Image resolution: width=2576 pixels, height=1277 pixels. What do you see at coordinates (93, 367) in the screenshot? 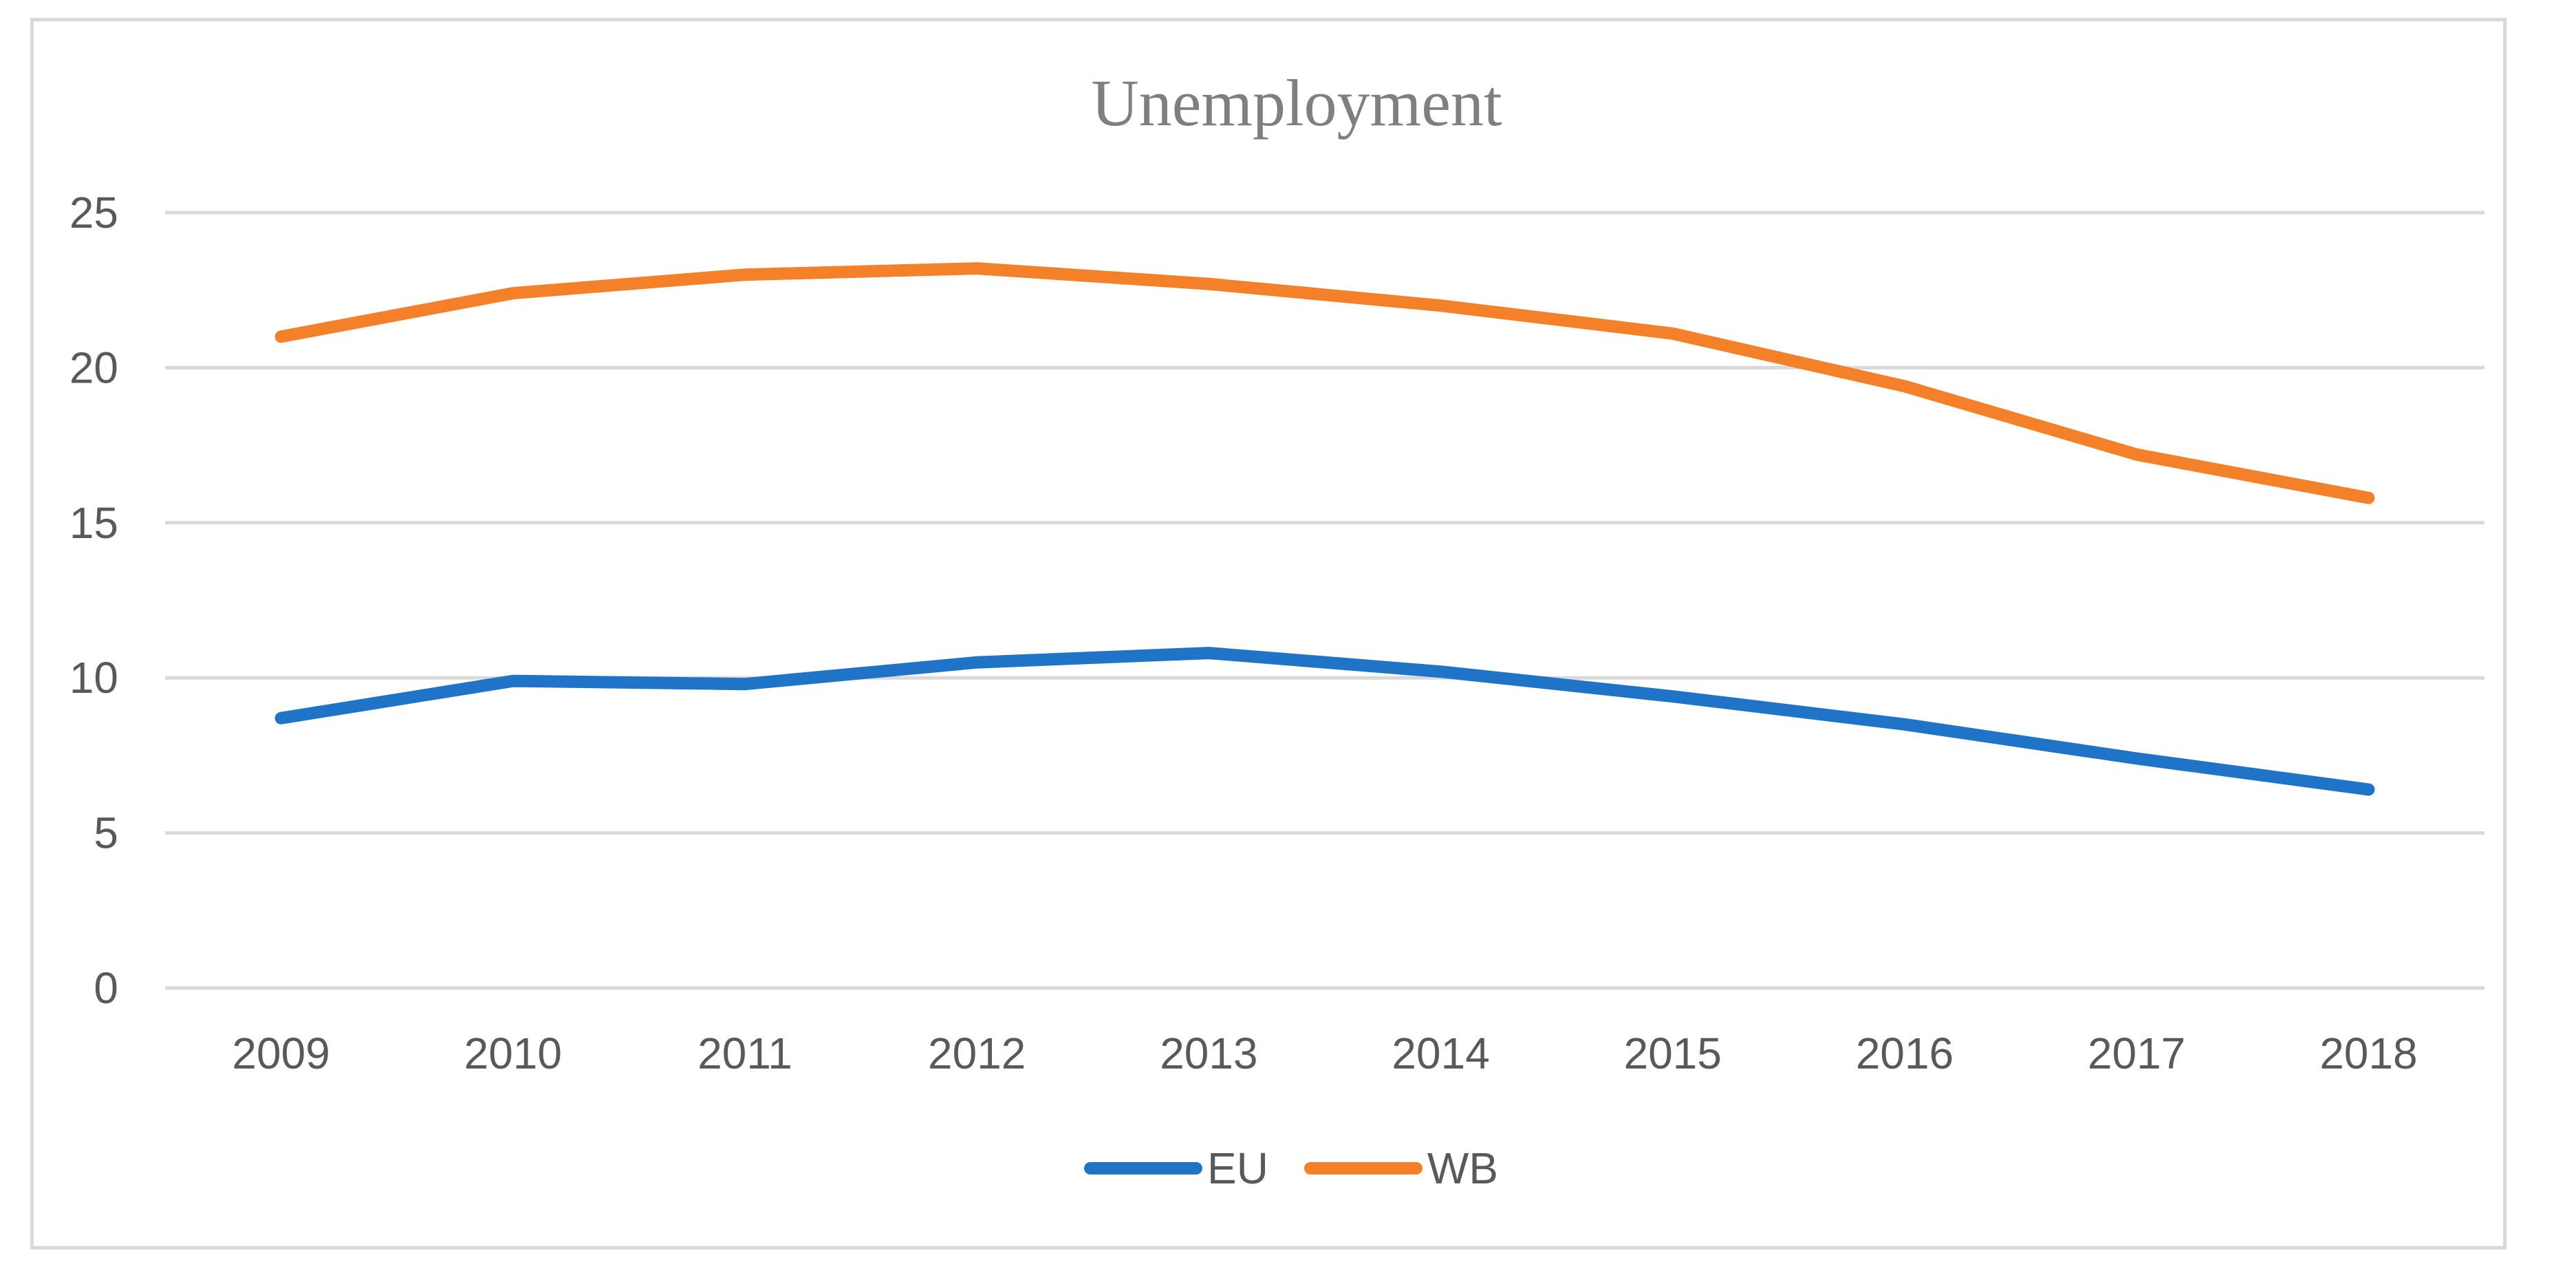
I see `y-tick-label: 20` at bounding box center [93, 367].